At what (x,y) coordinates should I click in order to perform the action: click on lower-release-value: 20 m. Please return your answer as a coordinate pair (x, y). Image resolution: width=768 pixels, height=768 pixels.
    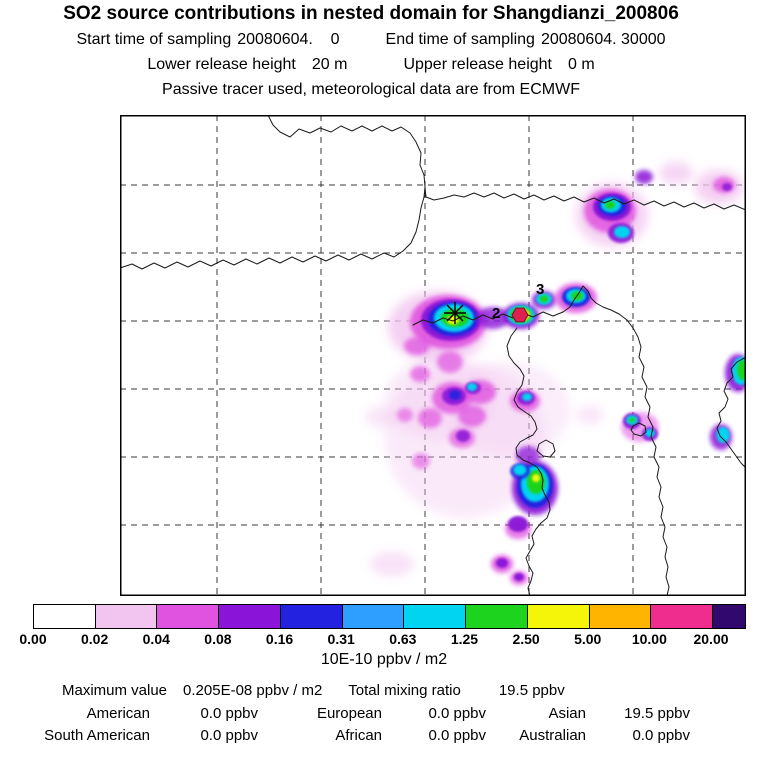
    Looking at the image, I should click on (329, 64).